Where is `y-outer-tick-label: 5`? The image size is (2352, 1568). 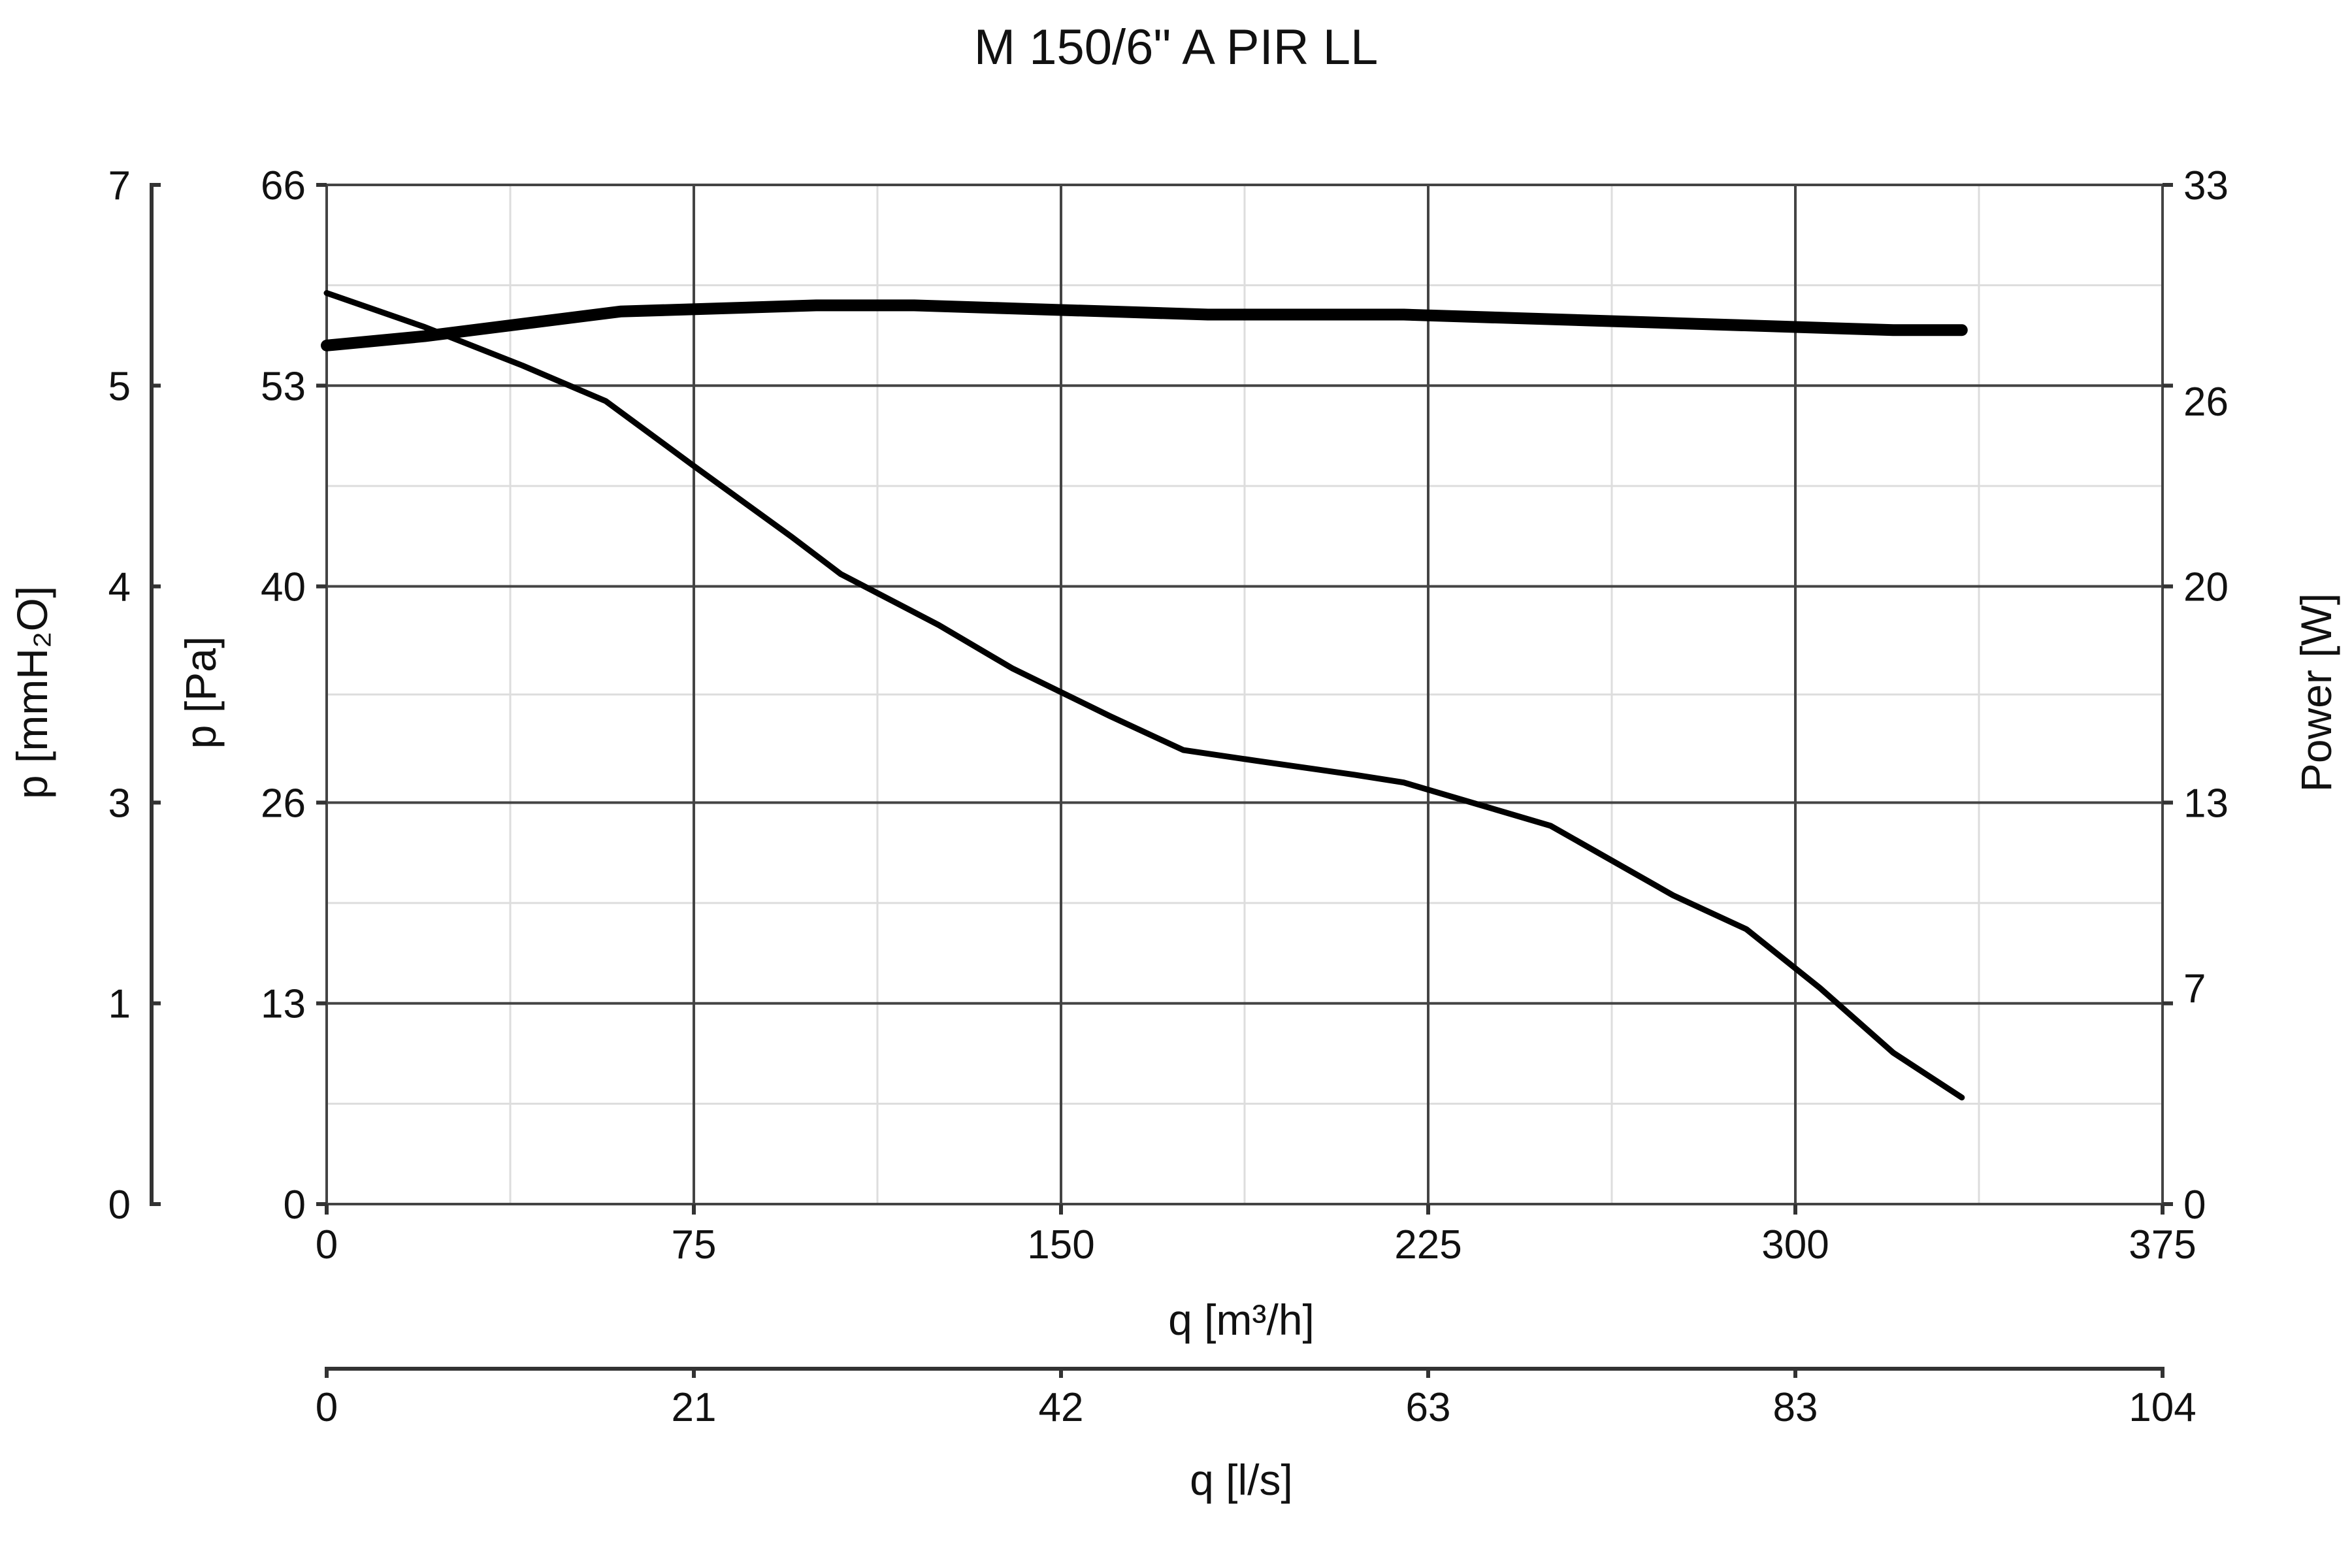
y-outer-tick-label: 5 is located at coordinates (119, 386).